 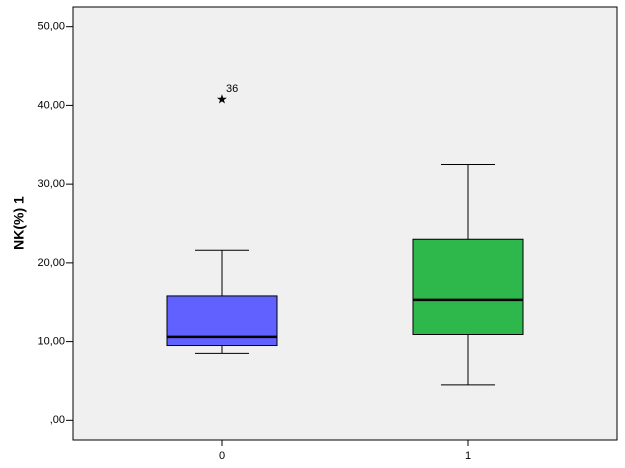 What do you see at coordinates (51, 341) in the screenshot?
I see `y-tick-label: 10,00` at bounding box center [51, 341].